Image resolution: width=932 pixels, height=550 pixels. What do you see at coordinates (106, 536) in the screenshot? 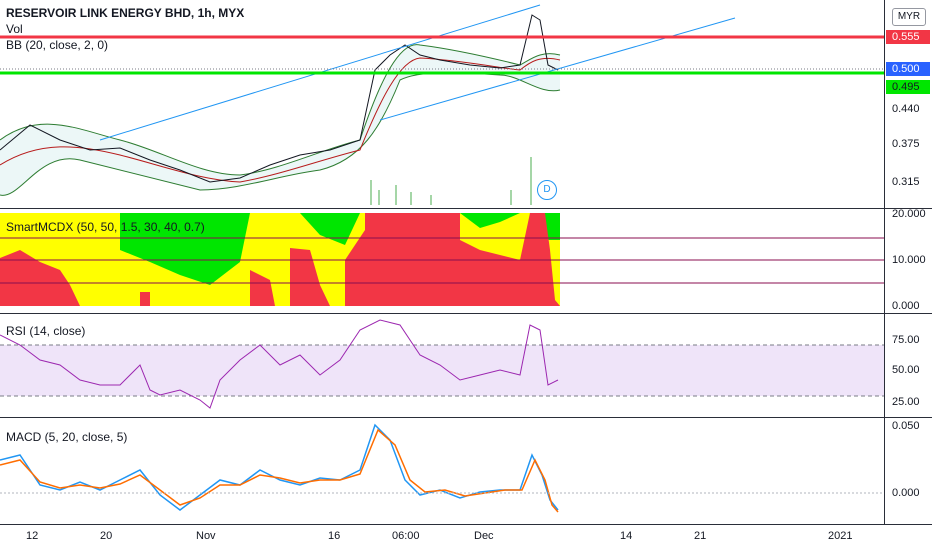
I see `time-tick: 20` at bounding box center [106, 536].